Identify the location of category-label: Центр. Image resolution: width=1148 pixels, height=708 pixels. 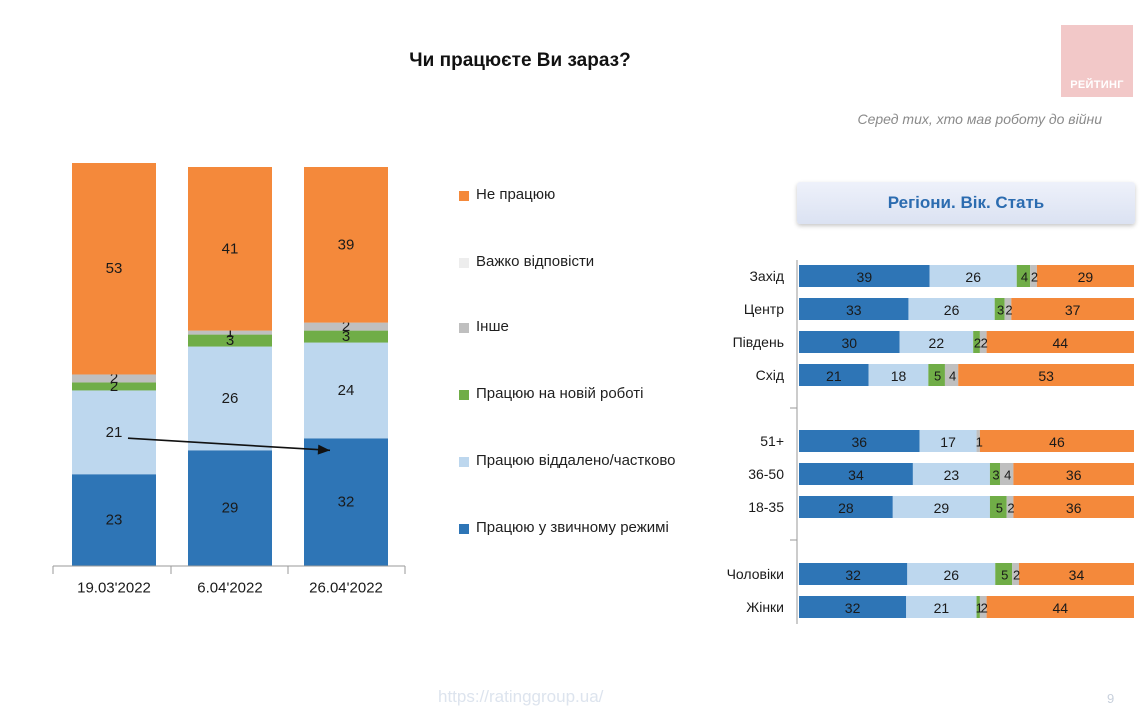
(764, 309).